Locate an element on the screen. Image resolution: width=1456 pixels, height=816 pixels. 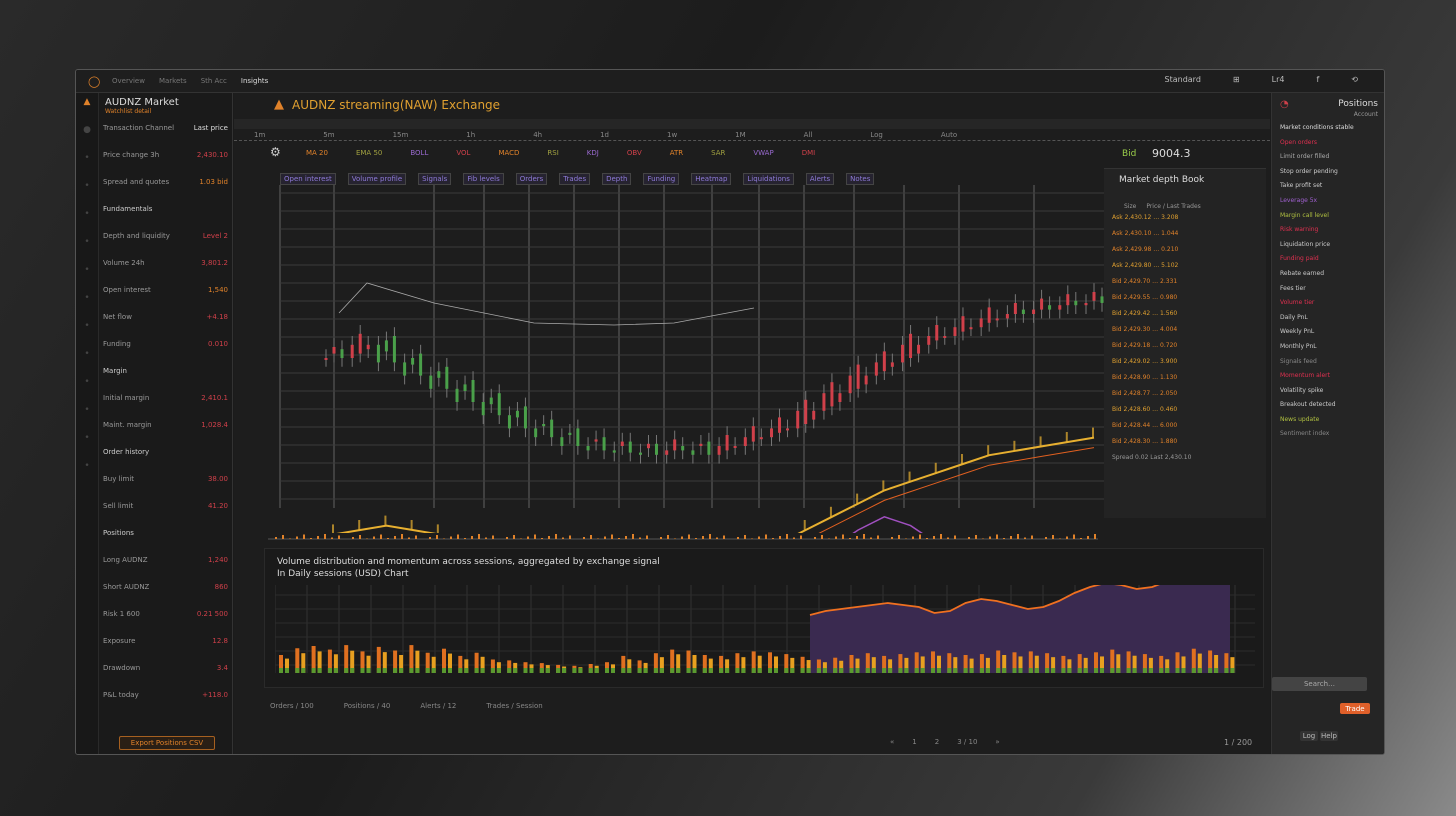
pager-button: « is located at coordinates (892, 742).